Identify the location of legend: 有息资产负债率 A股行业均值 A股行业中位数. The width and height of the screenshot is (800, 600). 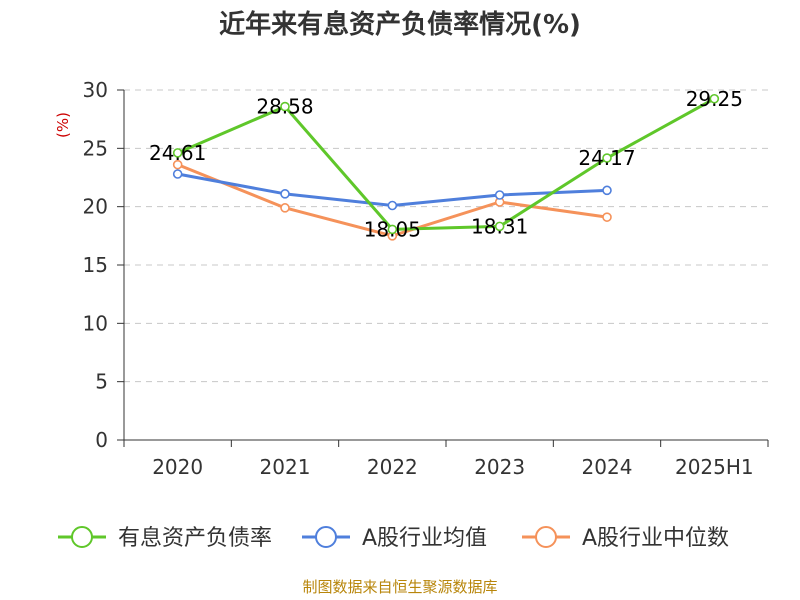
(393, 538).